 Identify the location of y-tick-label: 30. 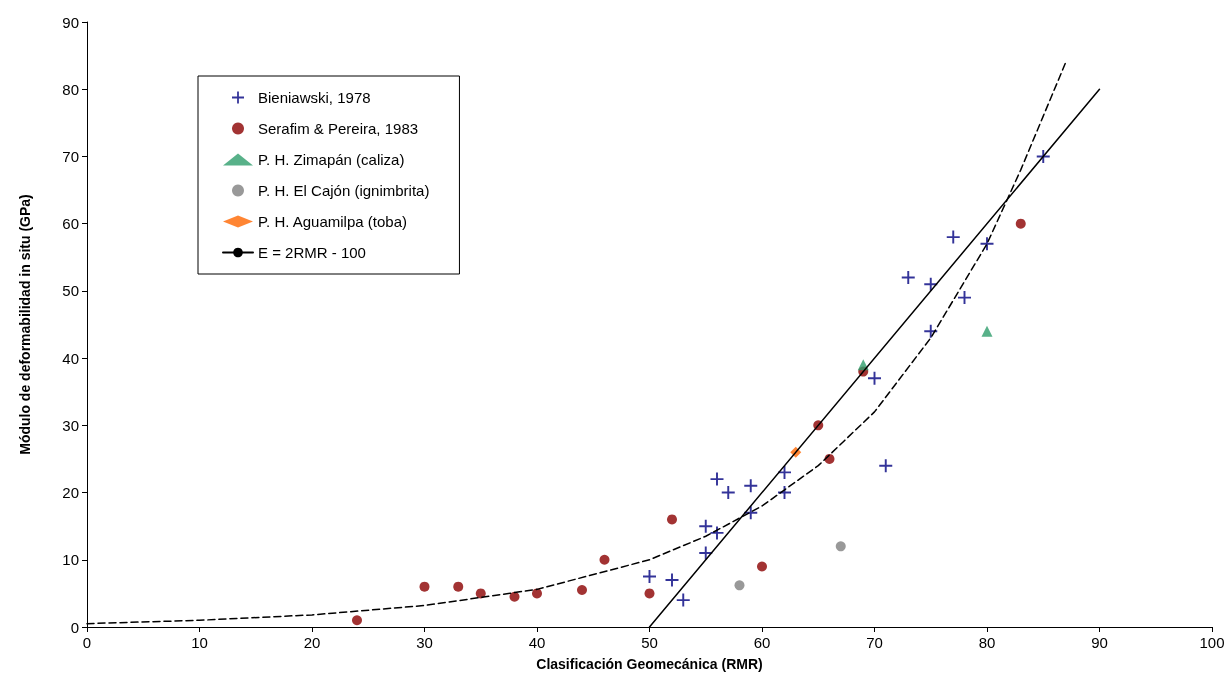
(70, 425).